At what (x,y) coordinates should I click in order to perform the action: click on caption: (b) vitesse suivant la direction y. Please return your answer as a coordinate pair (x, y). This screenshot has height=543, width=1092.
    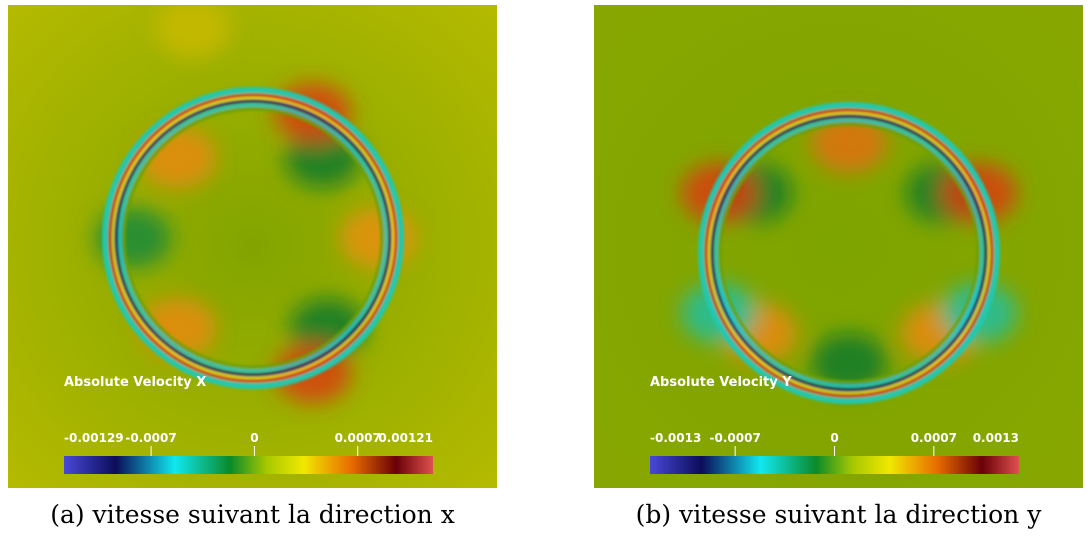
    Looking at the image, I should click on (839, 514).